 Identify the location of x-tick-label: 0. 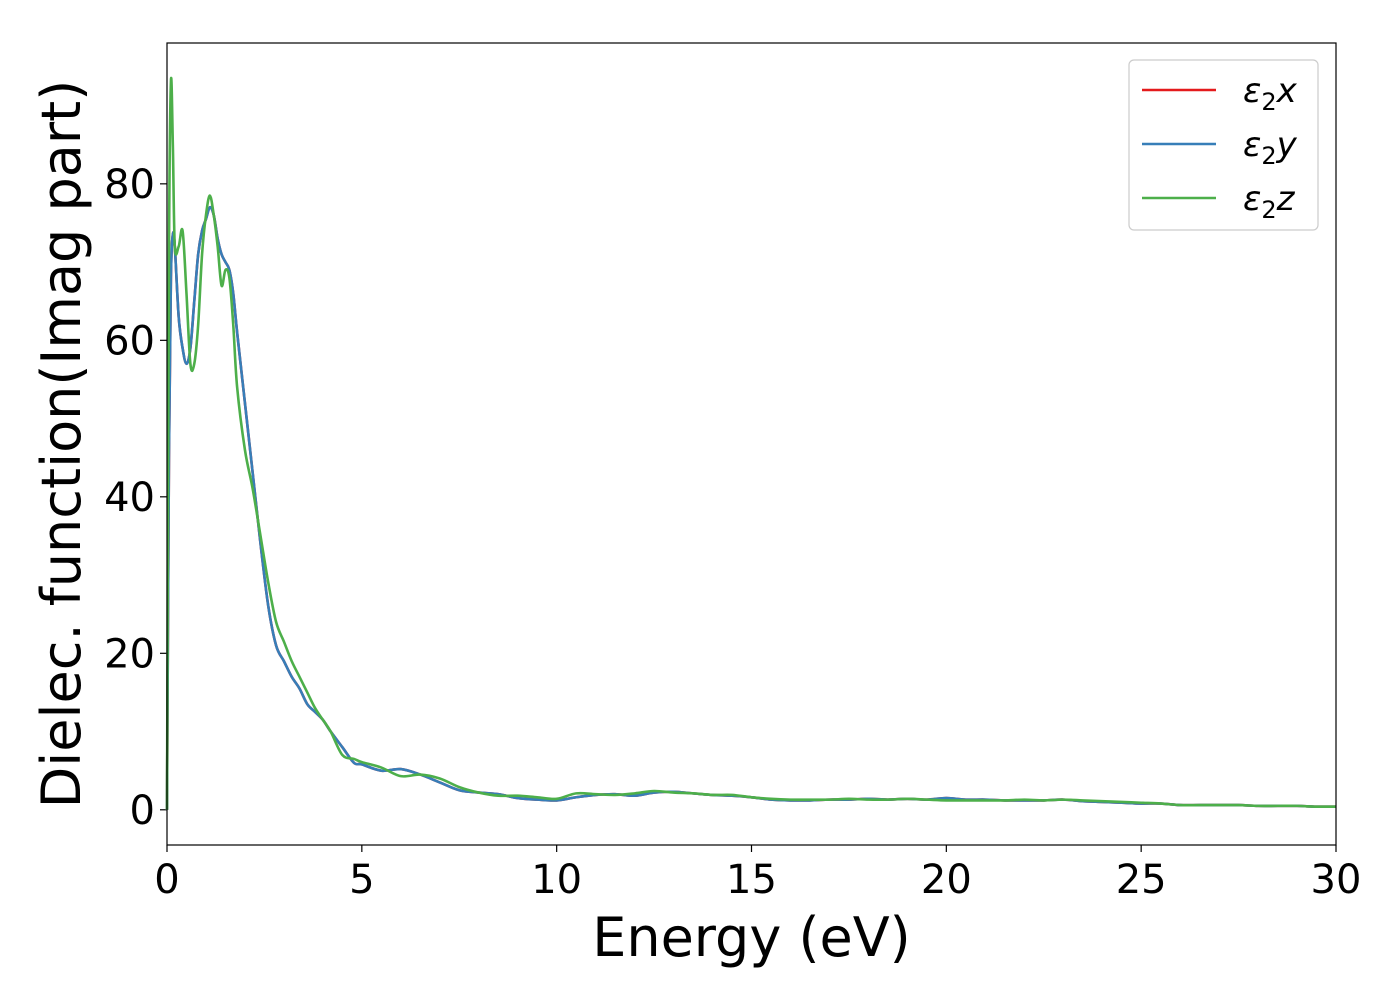
(166, 880).